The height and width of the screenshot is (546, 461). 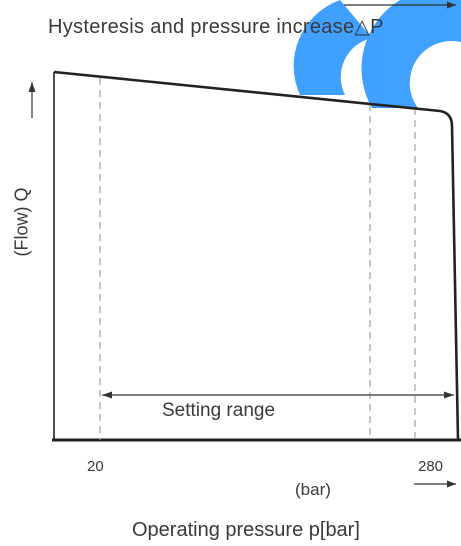 I want to click on watermark-logo, so click(x=377, y=54).